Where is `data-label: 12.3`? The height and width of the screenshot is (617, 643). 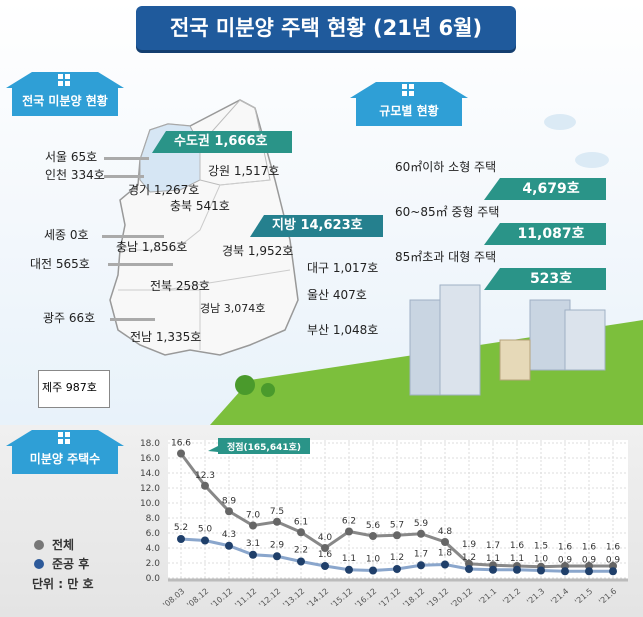
data-label: 12.3 is located at coordinates (205, 476).